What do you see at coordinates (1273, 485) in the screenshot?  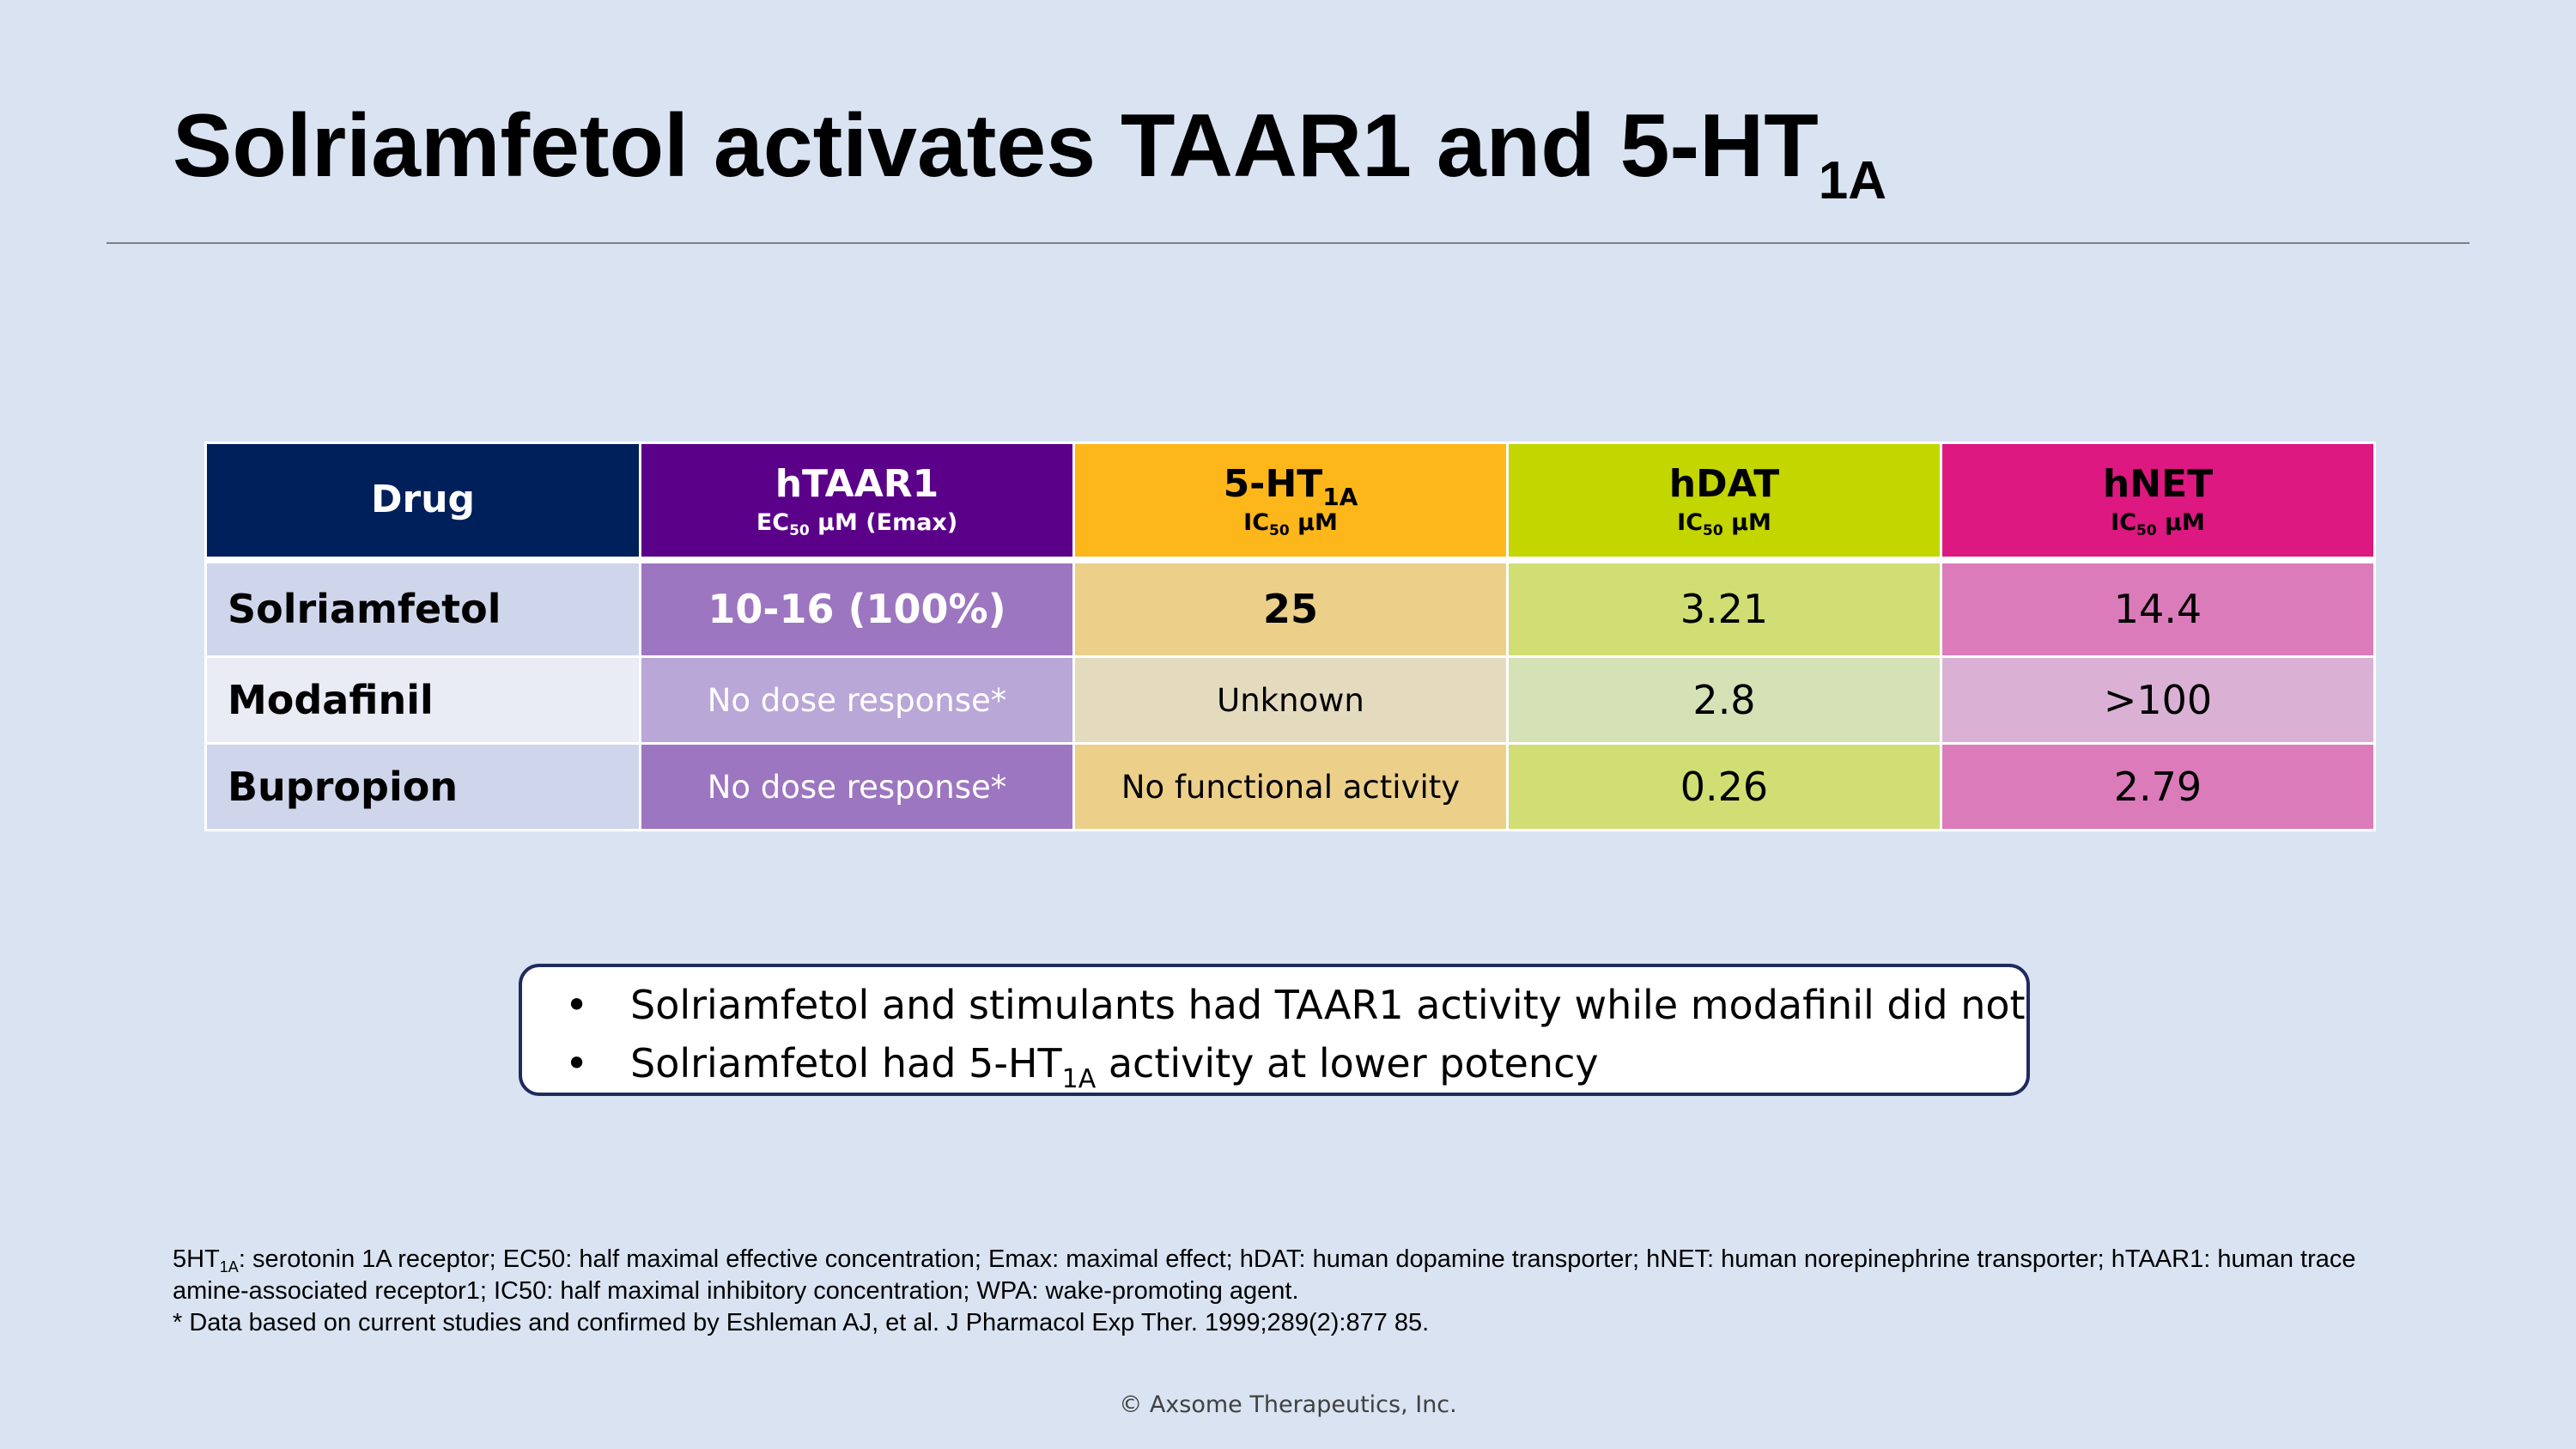 I see `column-header-name: 5-HT` at bounding box center [1273, 485].